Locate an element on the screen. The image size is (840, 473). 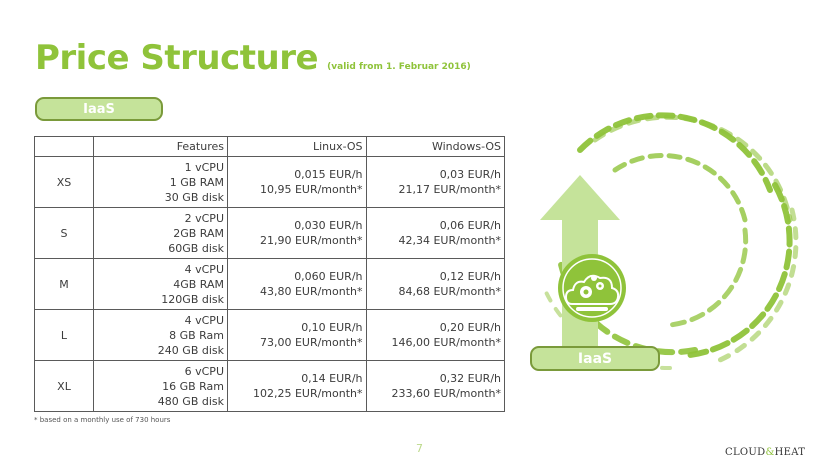
header-features: Features is located at coordinates (160, 146).